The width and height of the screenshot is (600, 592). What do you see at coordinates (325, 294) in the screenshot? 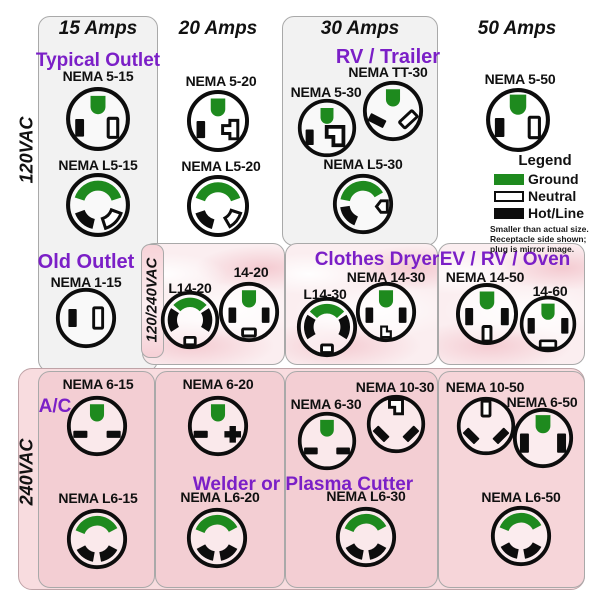
I see `outlet-label: L14-30` at bounding box center [325, 294].